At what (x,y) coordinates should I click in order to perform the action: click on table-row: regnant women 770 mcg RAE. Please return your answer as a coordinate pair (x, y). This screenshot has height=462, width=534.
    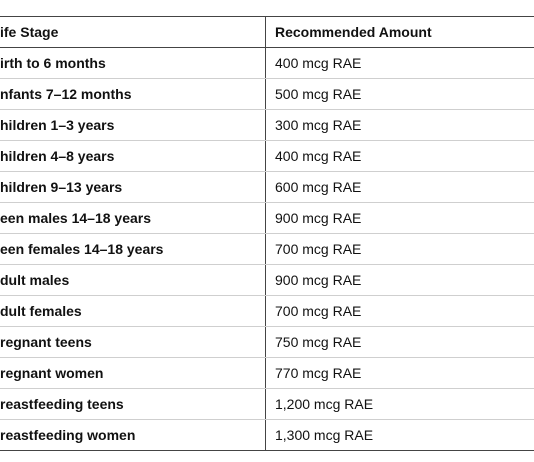
    Looking at the image, I should click on (267, 373).